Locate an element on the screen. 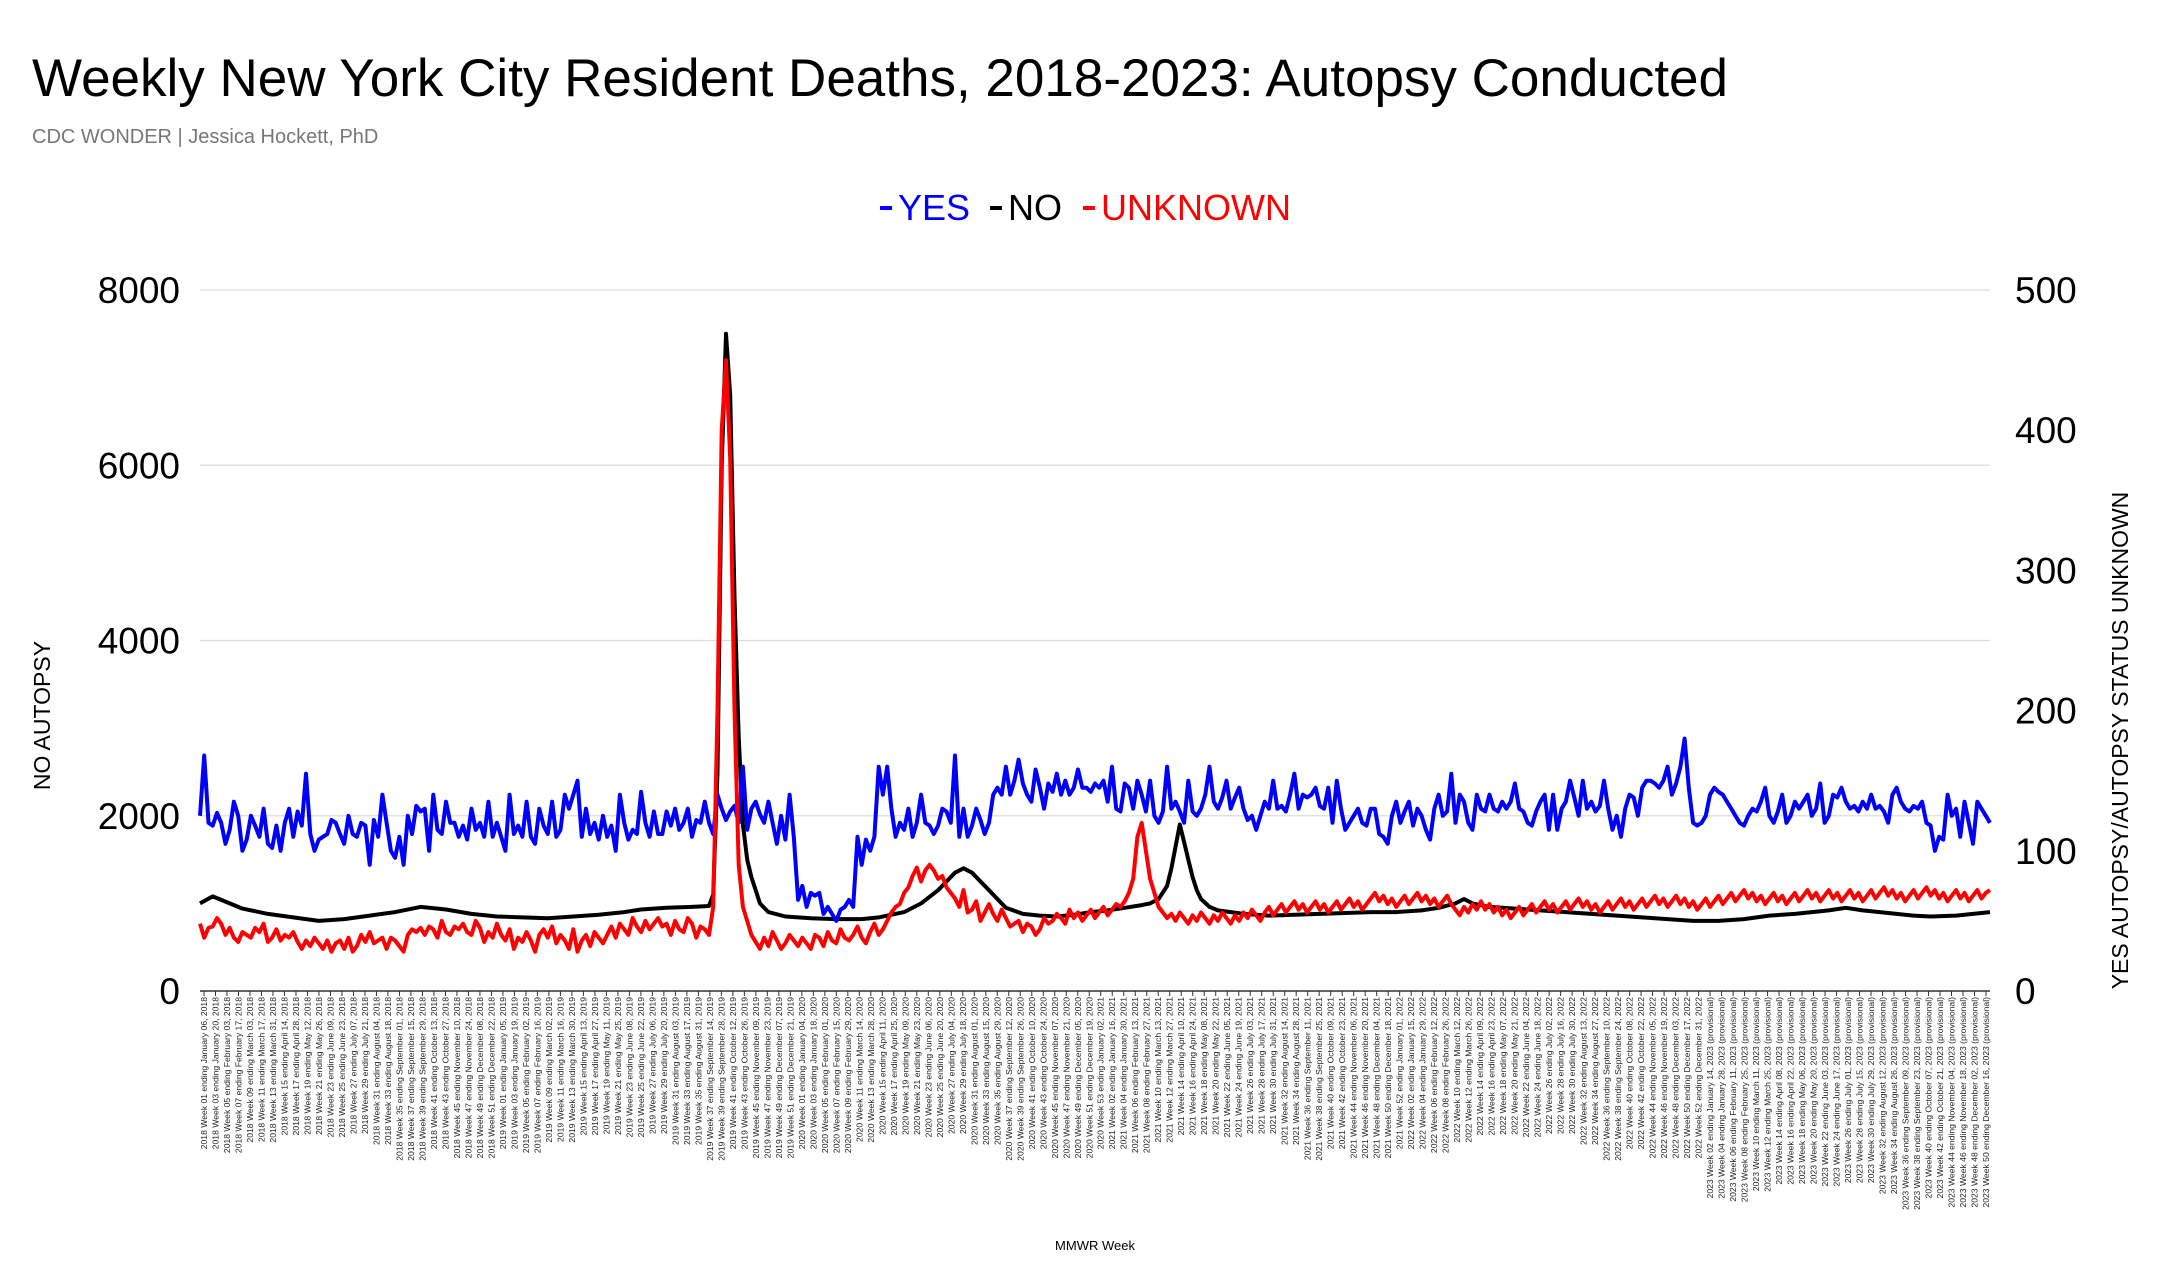 Image resolution: width=2166 pixels, height=1274 pixels. x-tick-label: 2020 Week 11 ending March 14, 2020 is located at coordinates (859, 1069).